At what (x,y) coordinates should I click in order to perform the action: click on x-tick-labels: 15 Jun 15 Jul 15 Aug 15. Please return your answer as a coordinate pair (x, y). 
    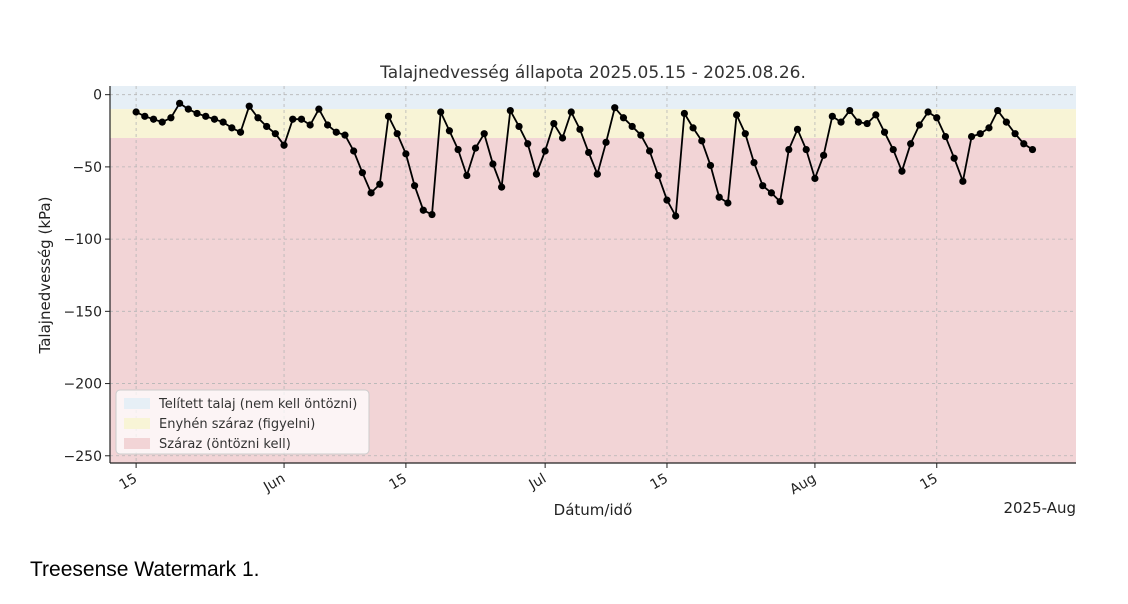
    Looking at the image, I should click on (529, 480).